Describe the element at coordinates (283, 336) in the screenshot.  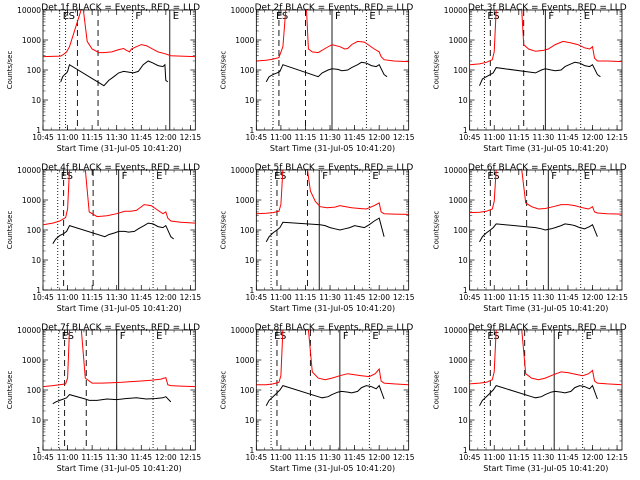
I see `annotation-s: S` at that location.